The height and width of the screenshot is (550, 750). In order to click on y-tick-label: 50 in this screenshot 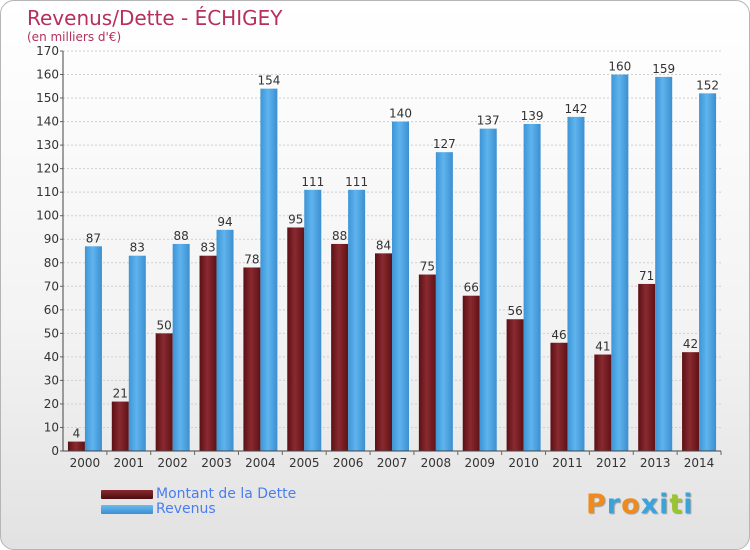, I will do `click(51, 333)`.